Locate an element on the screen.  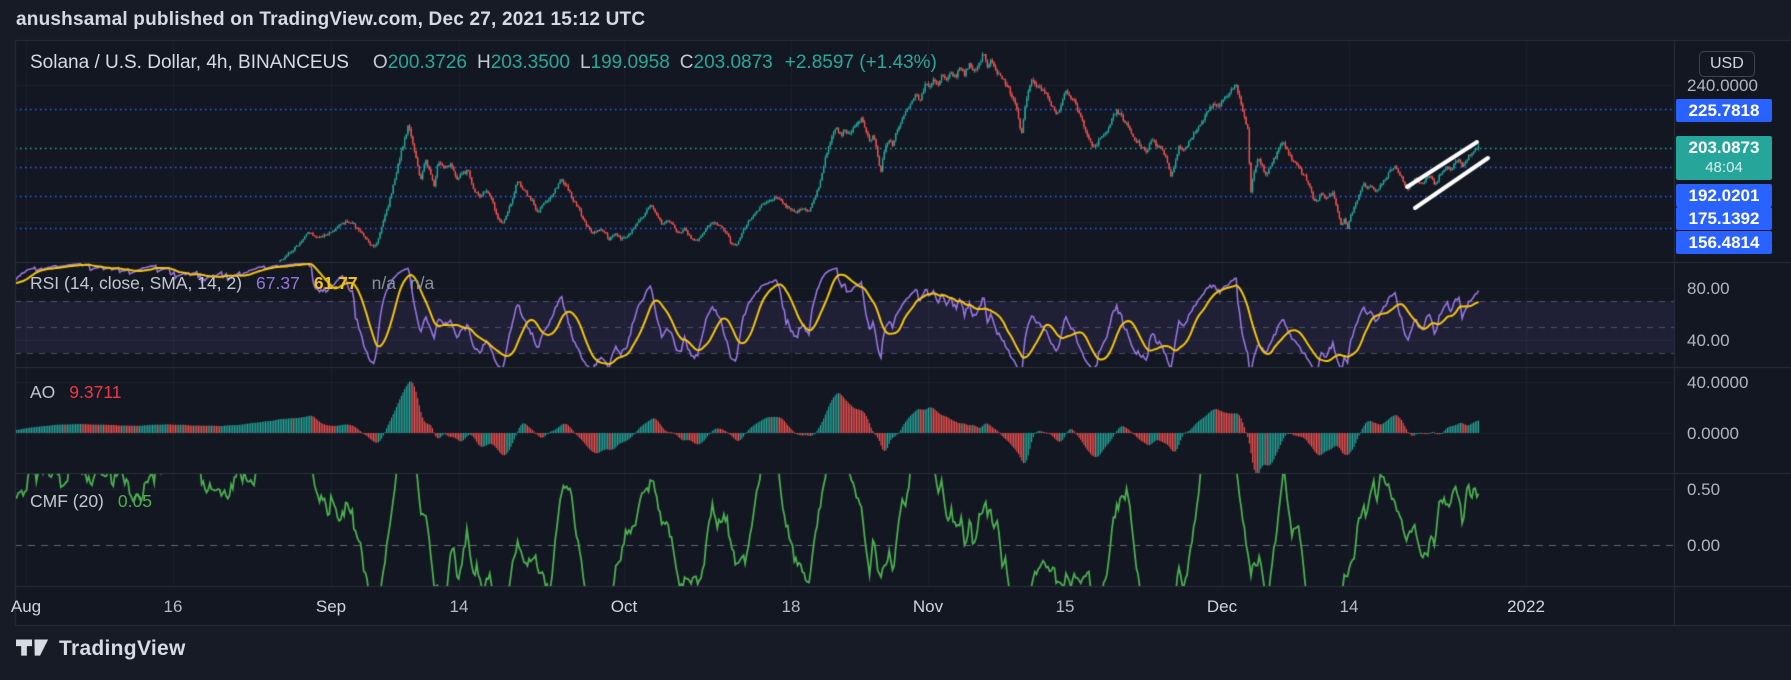
cmf-axis-tick: 0.50 is located at coordinates (1704, 489).